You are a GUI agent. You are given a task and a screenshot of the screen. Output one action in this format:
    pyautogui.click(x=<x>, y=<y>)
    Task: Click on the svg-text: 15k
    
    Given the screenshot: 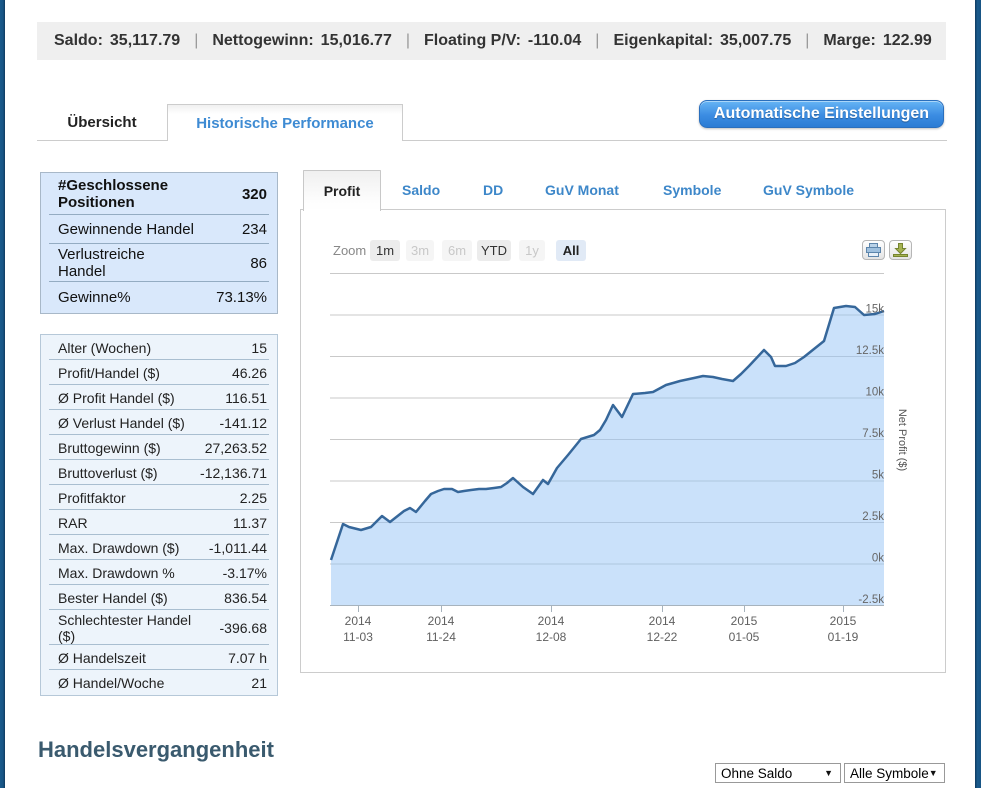 What is the action you would take?
    pyautogui.click(x=874, y=310)
    